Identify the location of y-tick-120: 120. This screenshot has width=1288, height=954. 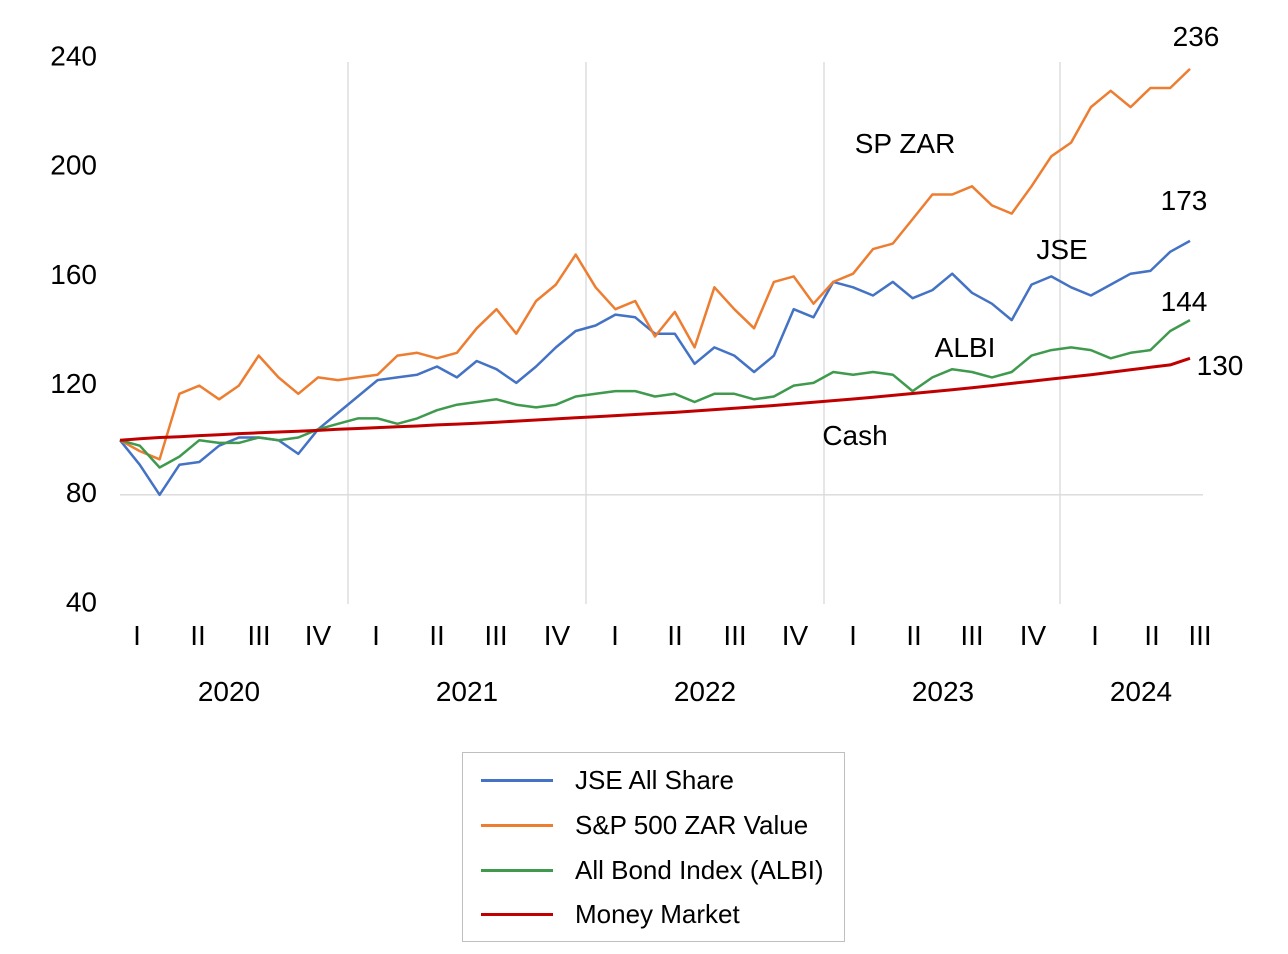
(73, 383).